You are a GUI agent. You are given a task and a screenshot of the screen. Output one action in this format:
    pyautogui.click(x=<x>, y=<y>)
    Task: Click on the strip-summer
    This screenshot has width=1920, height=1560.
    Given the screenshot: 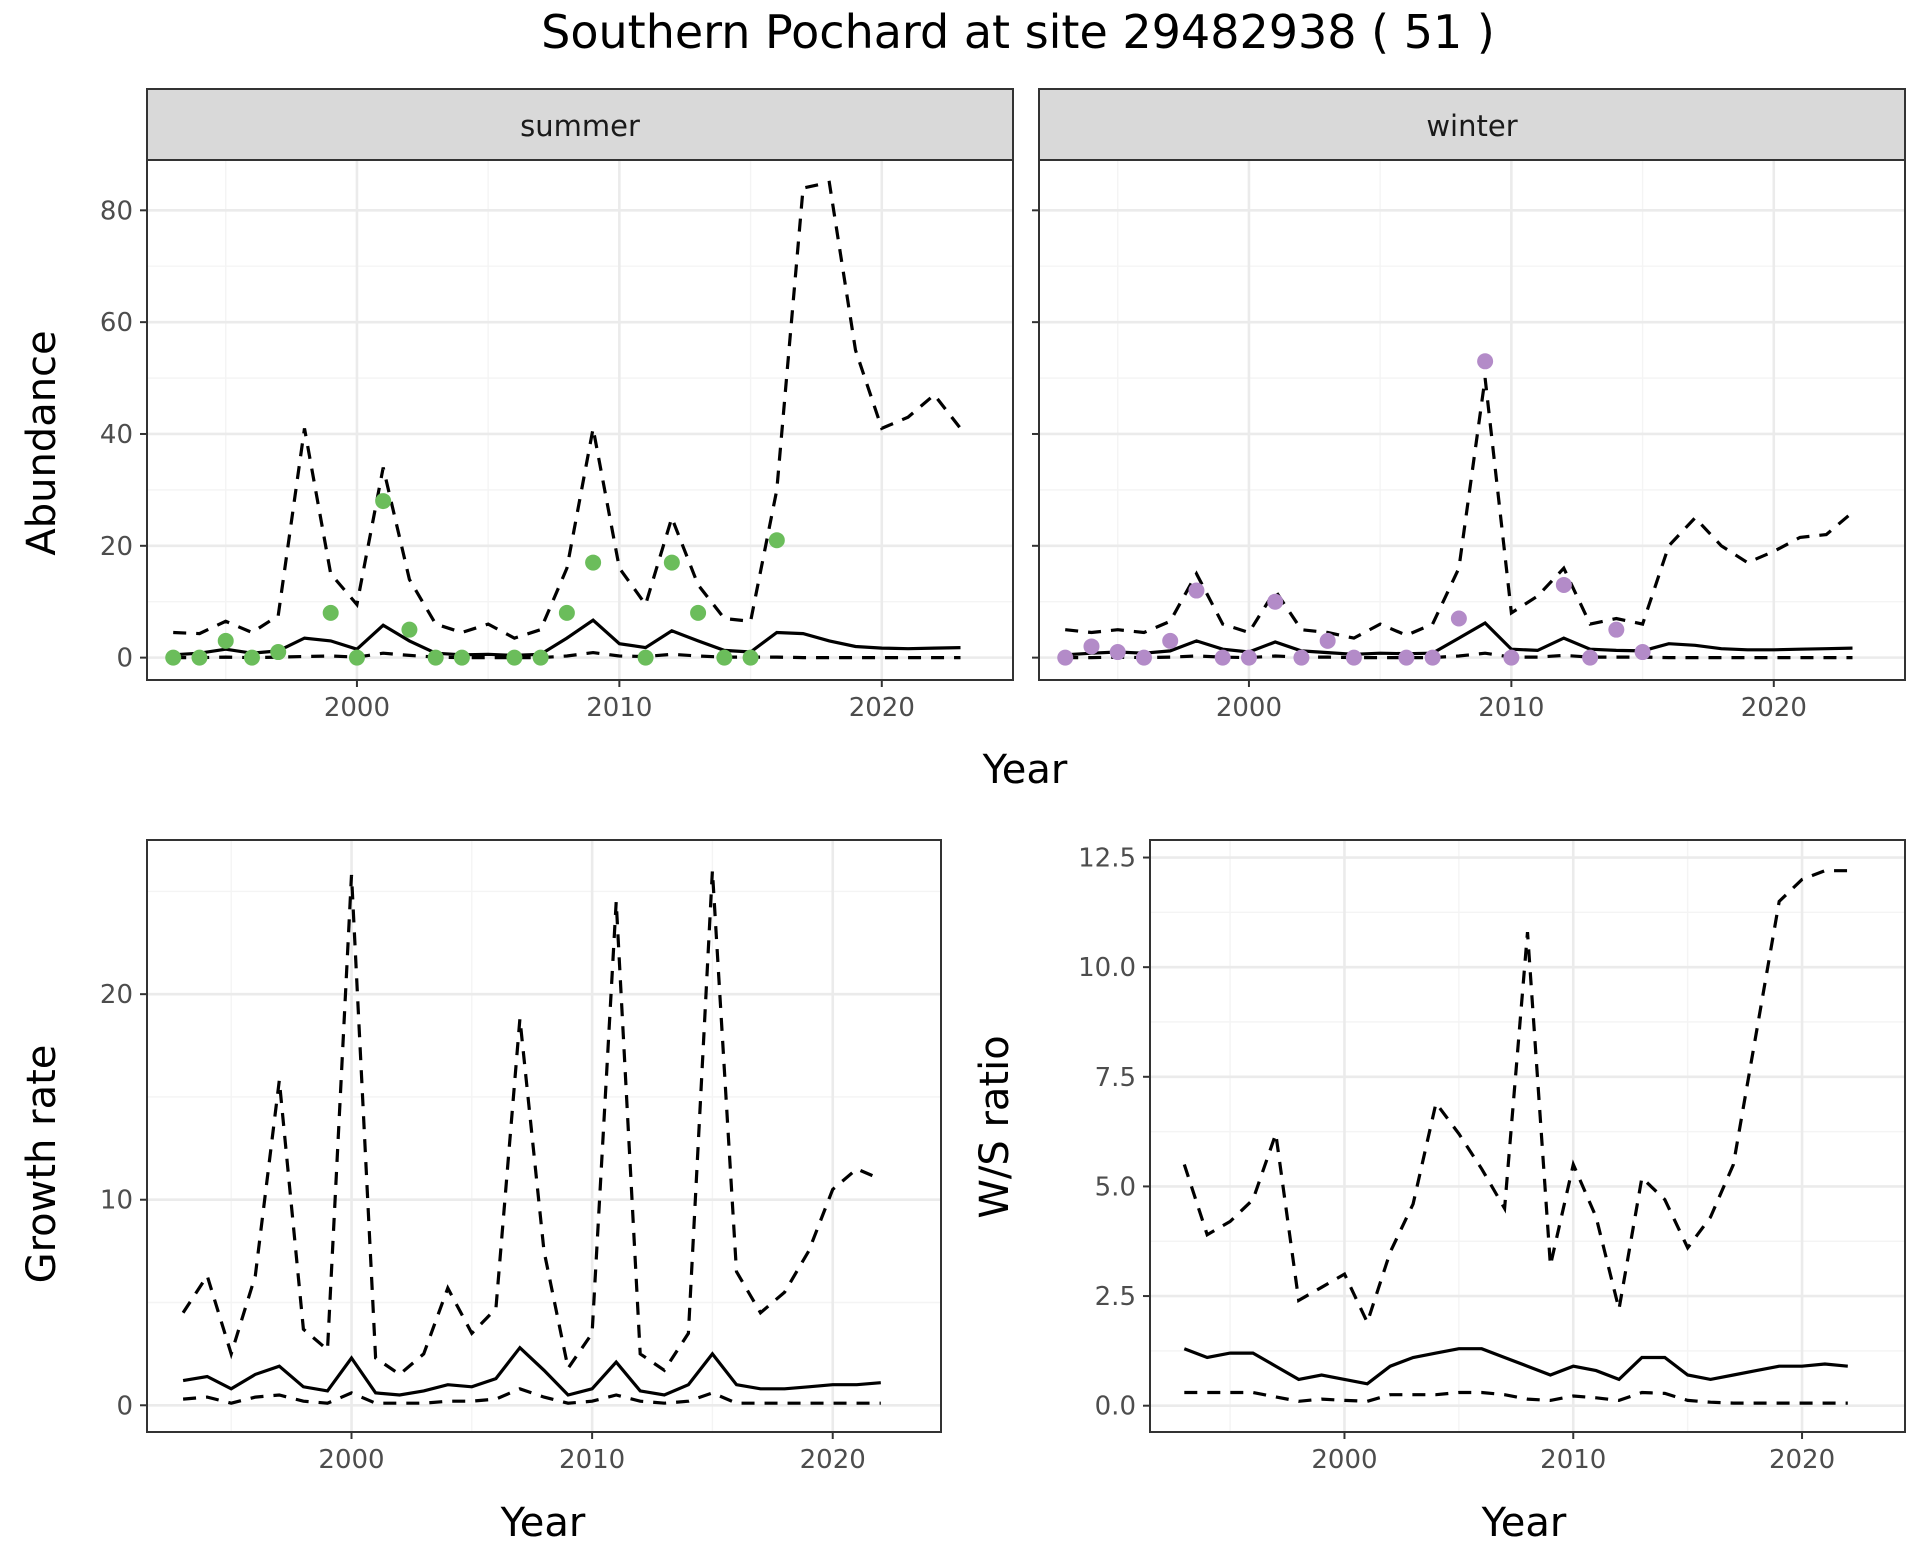 What is the action you would take?
    pyautogui.click(x=580, y=124)
    